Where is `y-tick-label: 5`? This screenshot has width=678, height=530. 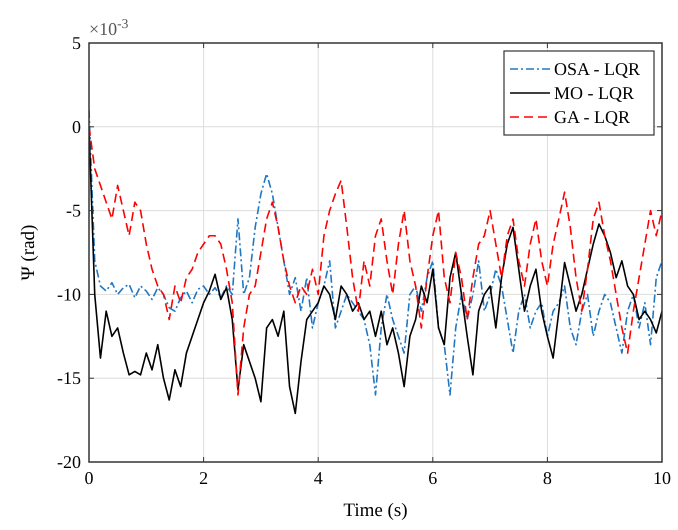
y-tick-label: 5 is located at coordinates (76, 43).